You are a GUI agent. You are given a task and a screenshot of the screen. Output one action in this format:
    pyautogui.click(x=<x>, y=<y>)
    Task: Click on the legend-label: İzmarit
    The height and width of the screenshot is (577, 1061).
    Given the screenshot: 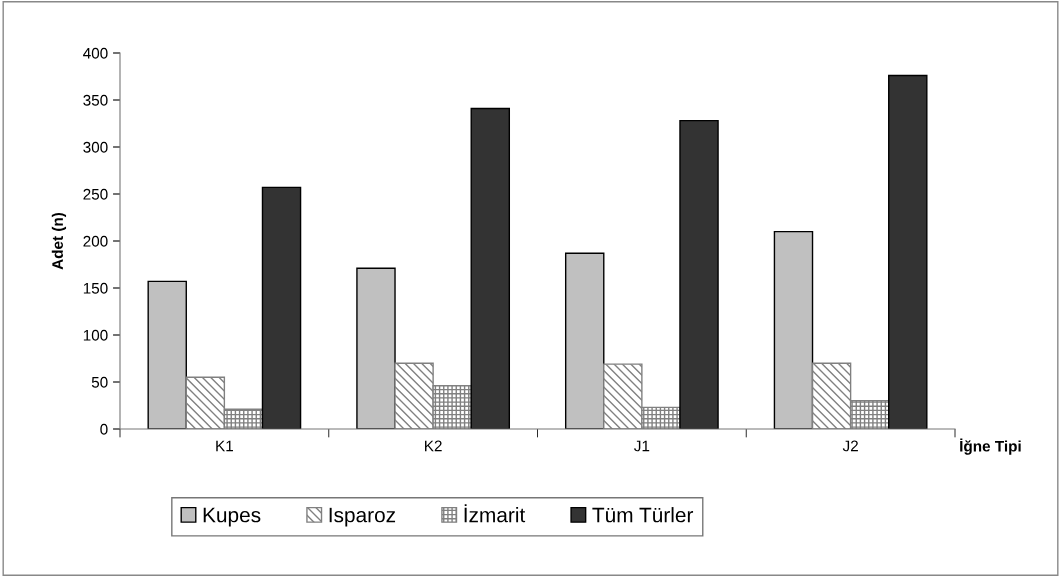 What is the action you would take?
    pyautogui.click(x=495, y=513)
    